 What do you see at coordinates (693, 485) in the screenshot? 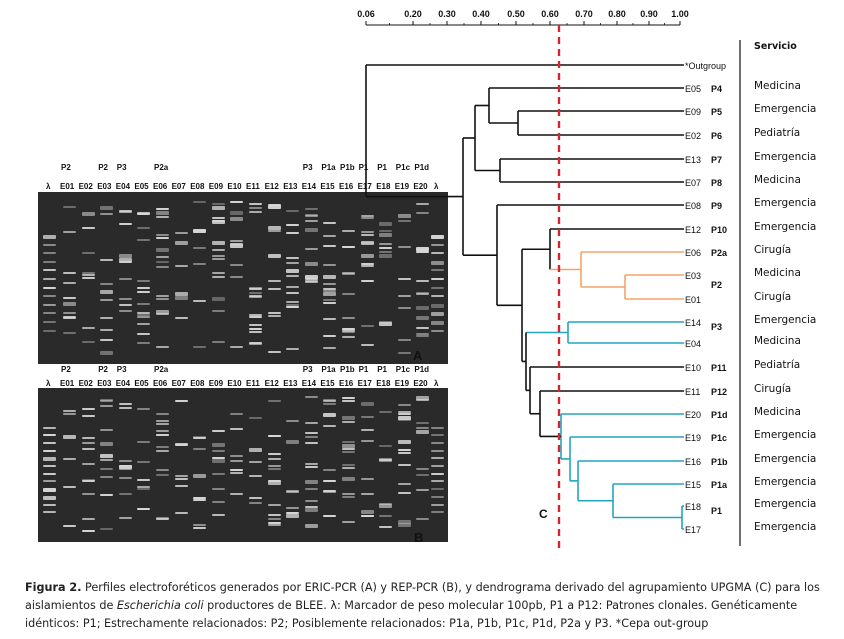
I see `leaf-id-label: E15` at bounding box center [693, 485].